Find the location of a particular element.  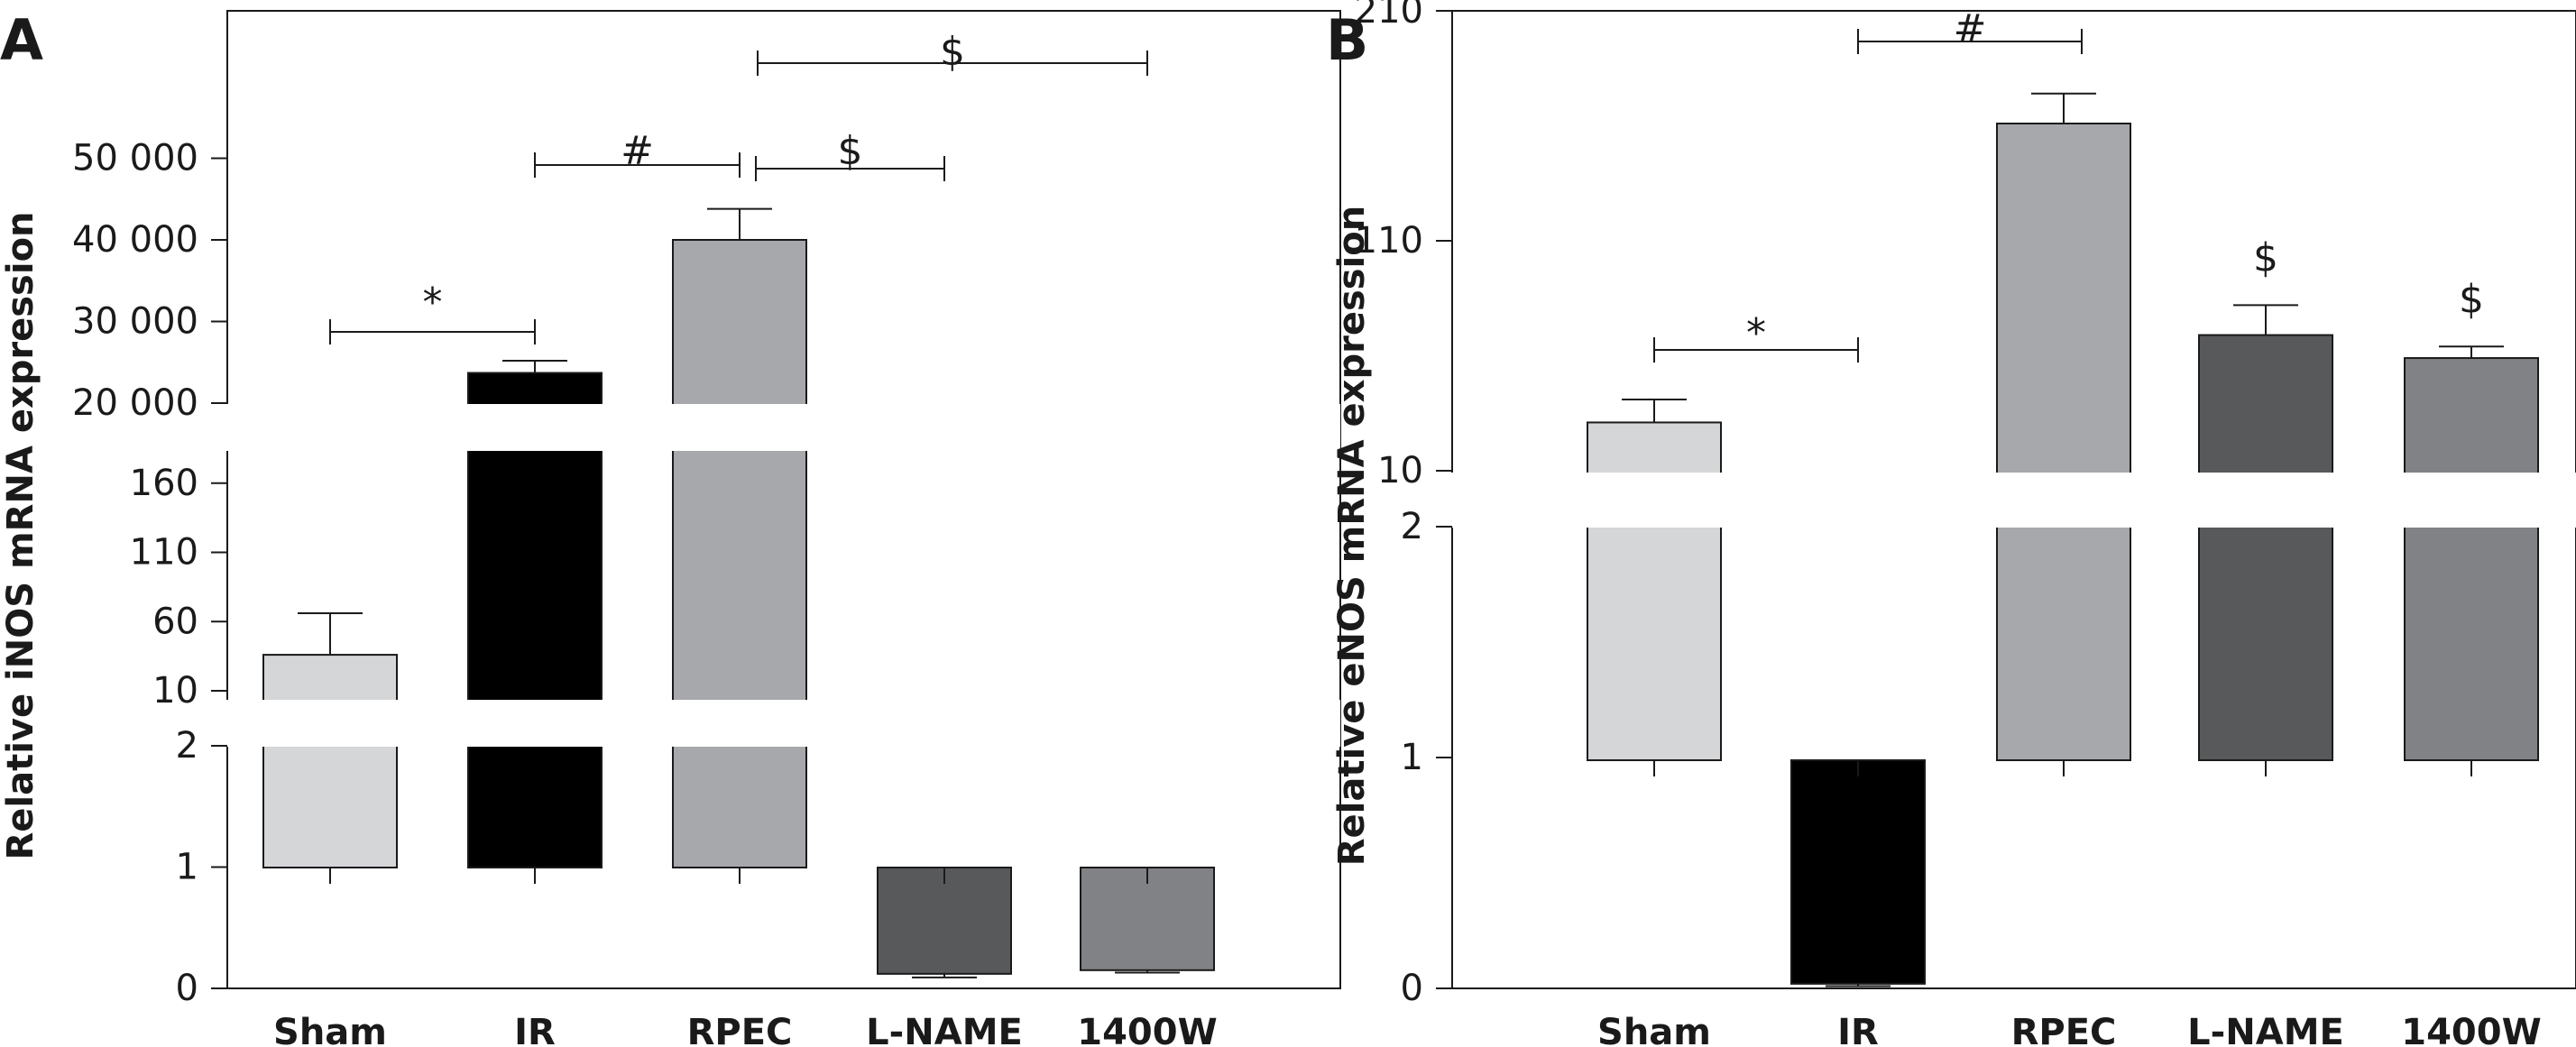

bar-1400w is located at coordinates (2471, 559).